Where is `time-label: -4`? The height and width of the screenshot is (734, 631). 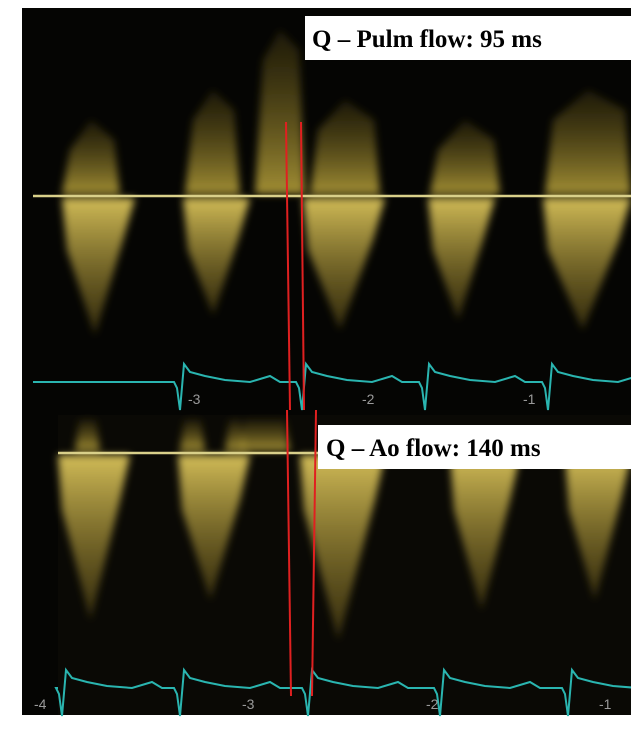
time-label: -4 is located at coordinates (40, 704).